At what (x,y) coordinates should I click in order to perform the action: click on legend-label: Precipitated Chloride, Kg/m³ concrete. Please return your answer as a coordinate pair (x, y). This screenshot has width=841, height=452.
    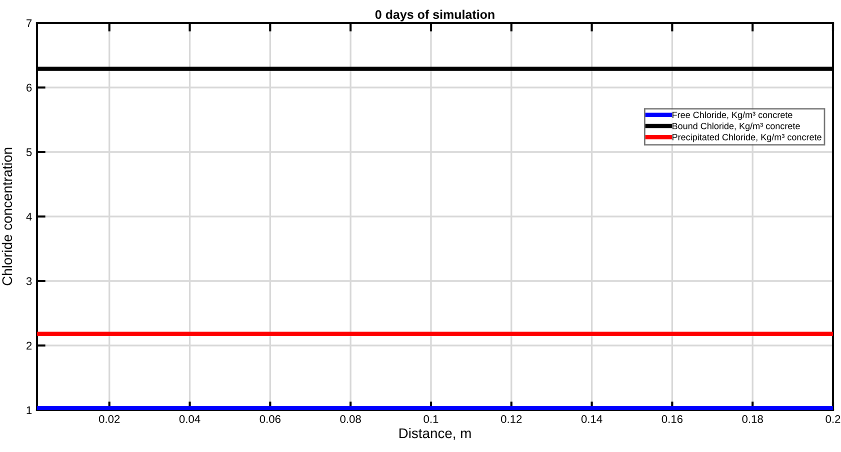
    Looking at the image, I should click on (747, 138).